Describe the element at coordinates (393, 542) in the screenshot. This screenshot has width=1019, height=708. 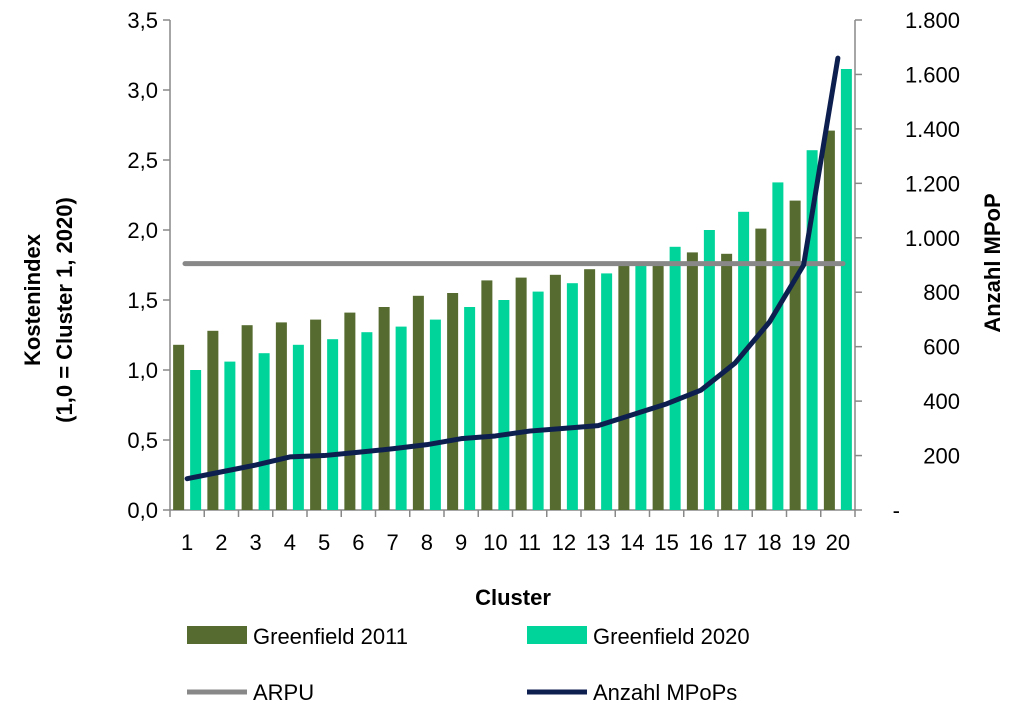
I see `x-tick-label: 7` at that location.